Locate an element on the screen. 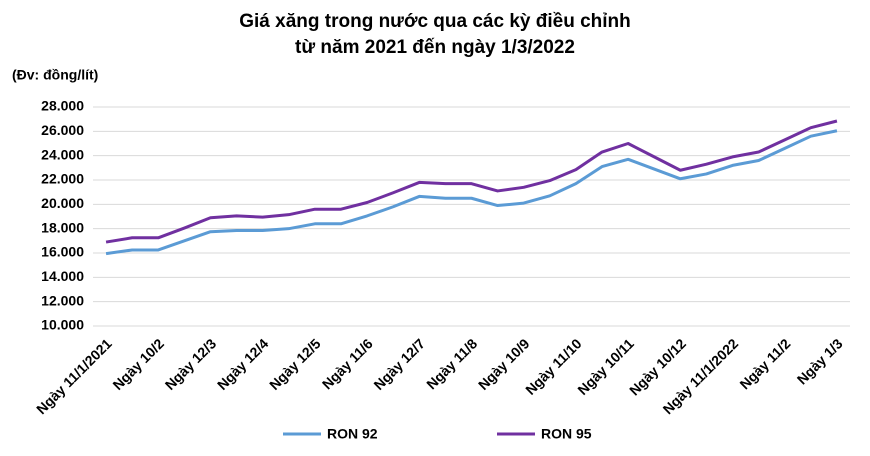  x-tick-label: Ngày 11/6 is located at coordinates (347, 363).